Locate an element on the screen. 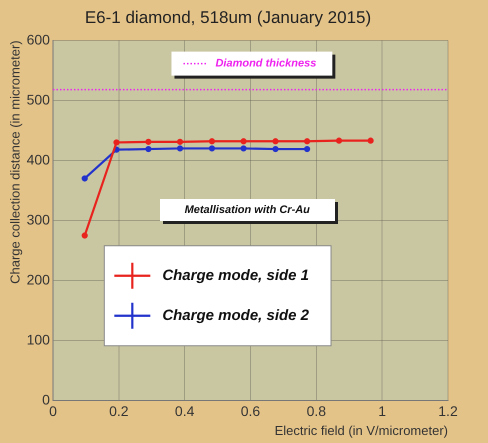 This screenshot has height=443, width=488. y-tick-label: 0 is located at coordinates (46, 399).